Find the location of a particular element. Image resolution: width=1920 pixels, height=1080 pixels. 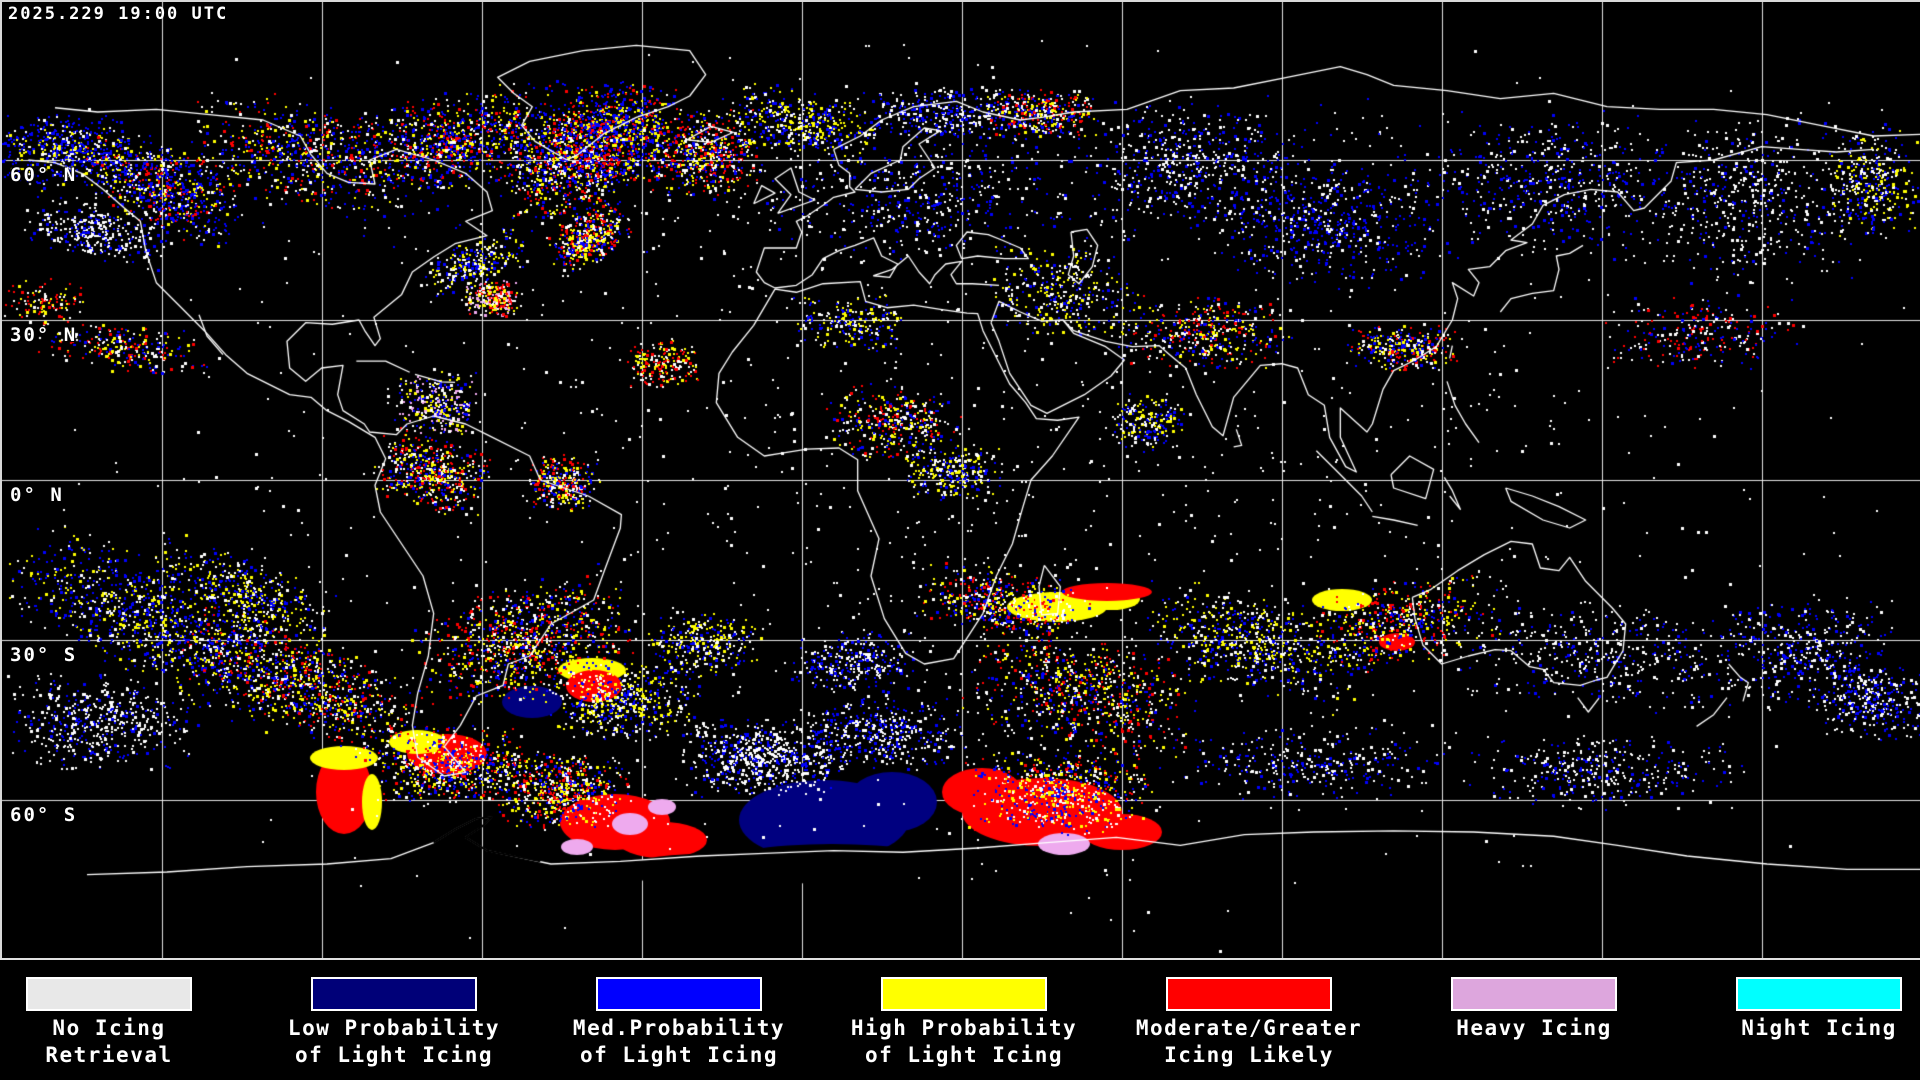

legend-label-line: Low Probability is located at coordinates (394, 1028).